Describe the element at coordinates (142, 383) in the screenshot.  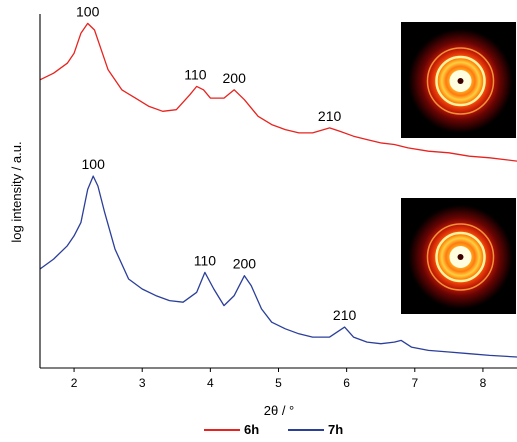
I see `x-tick-label-3: 3` at that location.